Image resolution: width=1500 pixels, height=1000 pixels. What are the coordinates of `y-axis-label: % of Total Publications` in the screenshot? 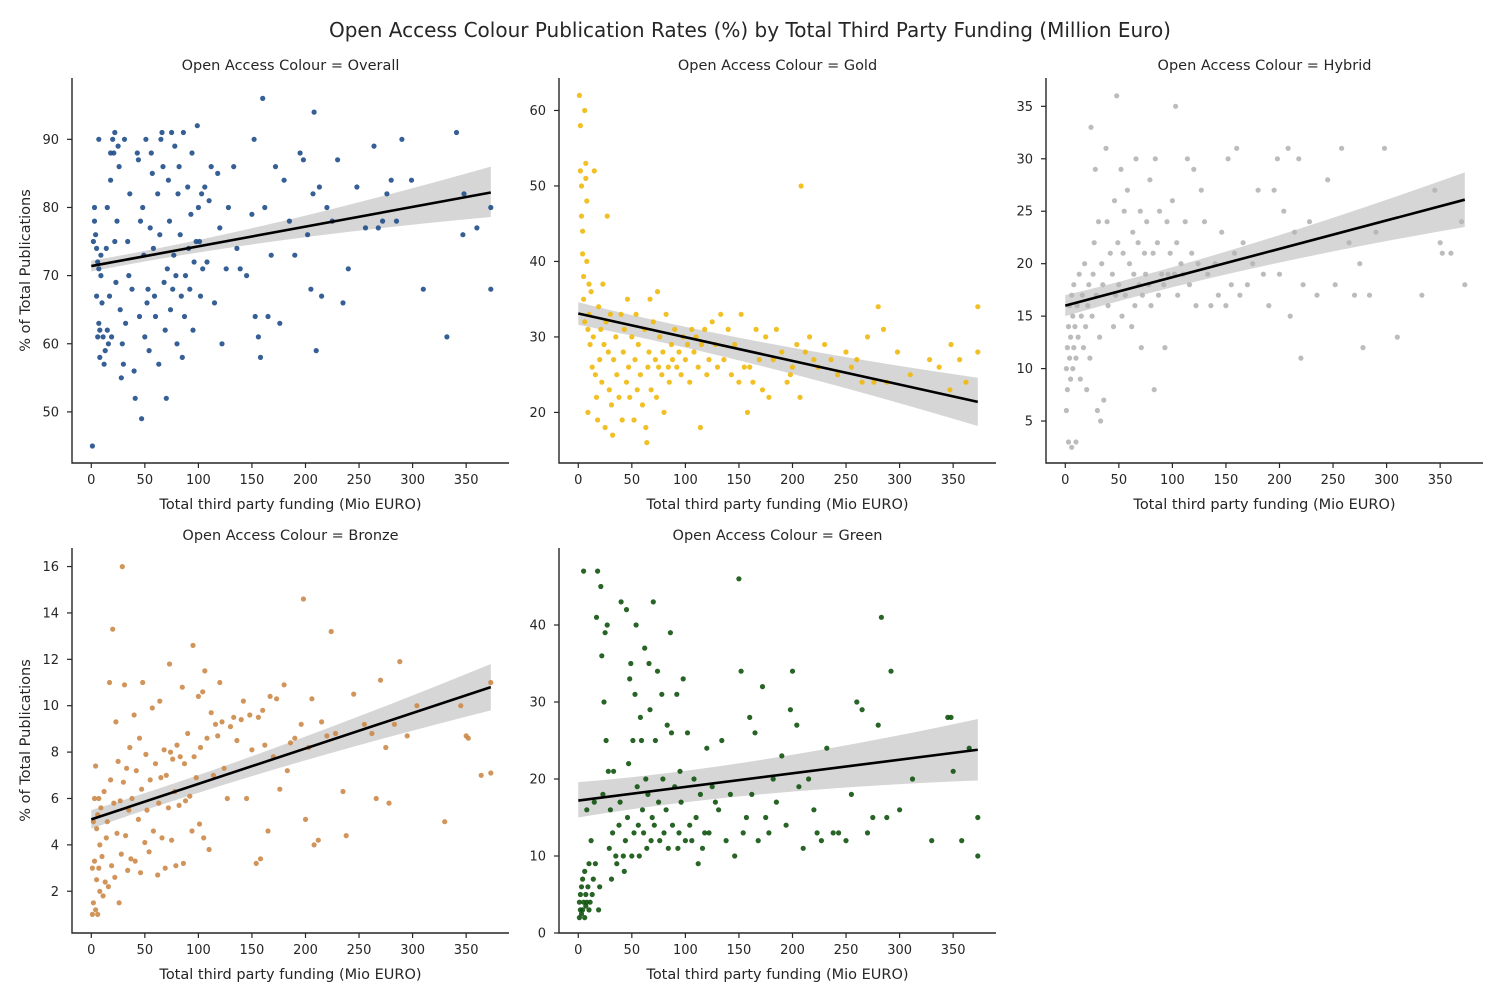 It's located at (26, 740).